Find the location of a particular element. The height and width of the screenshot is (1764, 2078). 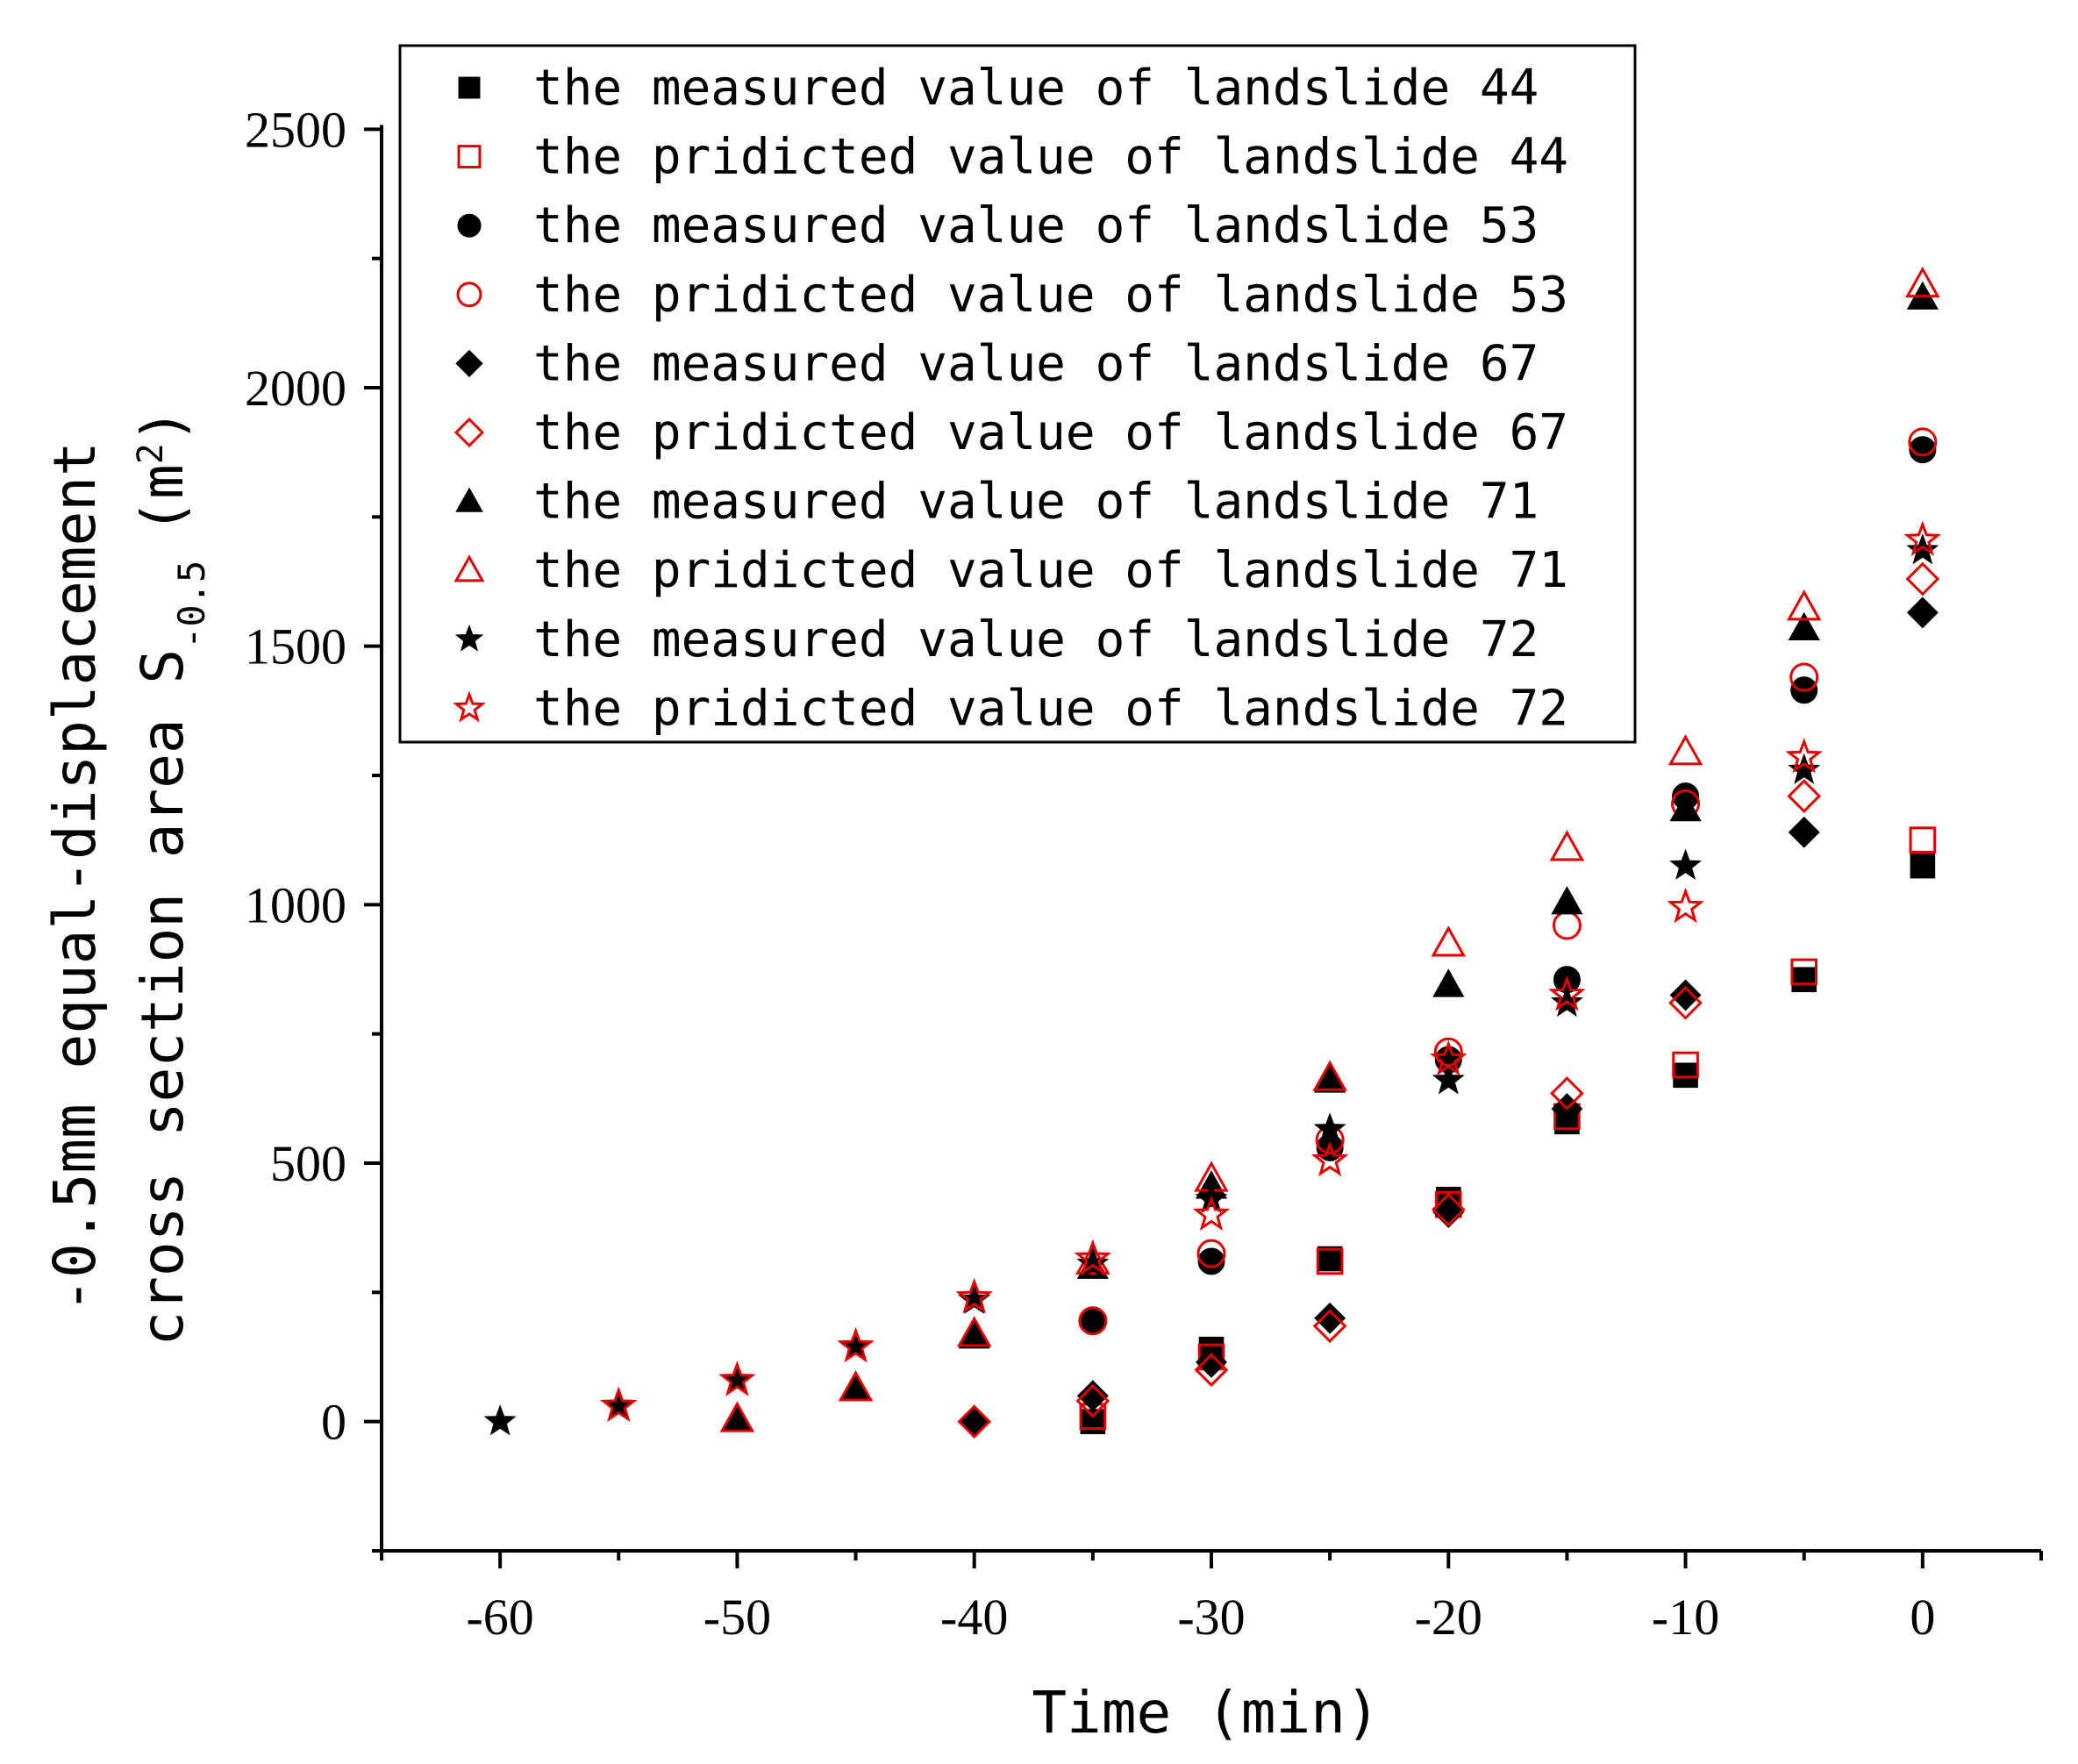

legend-label: the measured value of landslide 71 is located at coordinates (1036, 502).